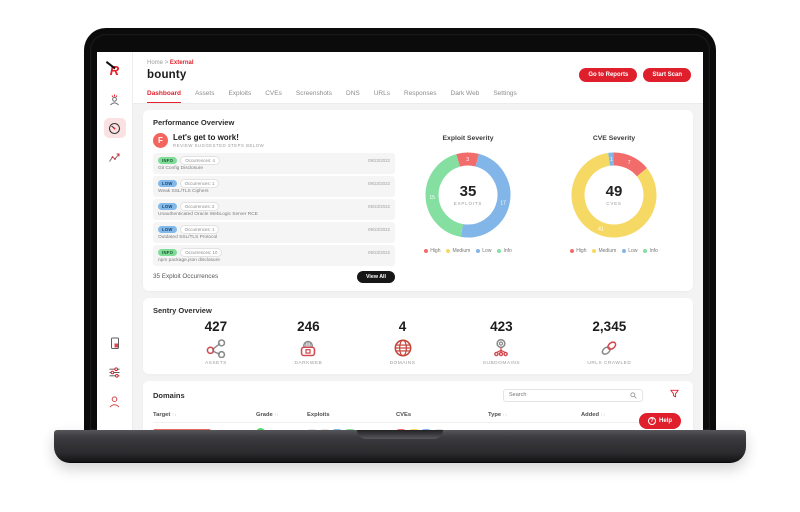 This screenshot has width=800, height=512. Describe the element at coordinates (194, 122) in the screenshot. I see `performance-overview-title: Performance Overview` at that location.